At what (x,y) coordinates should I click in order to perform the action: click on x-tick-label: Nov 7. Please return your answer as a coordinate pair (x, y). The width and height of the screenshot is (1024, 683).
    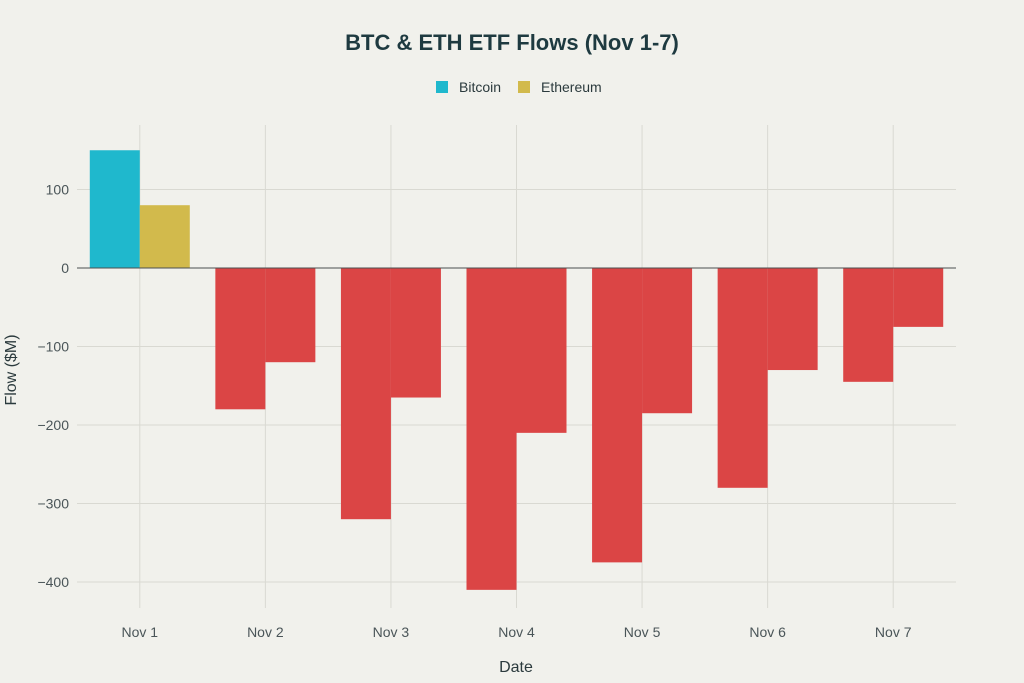
    Looking at the image, I should click on (893, 632).